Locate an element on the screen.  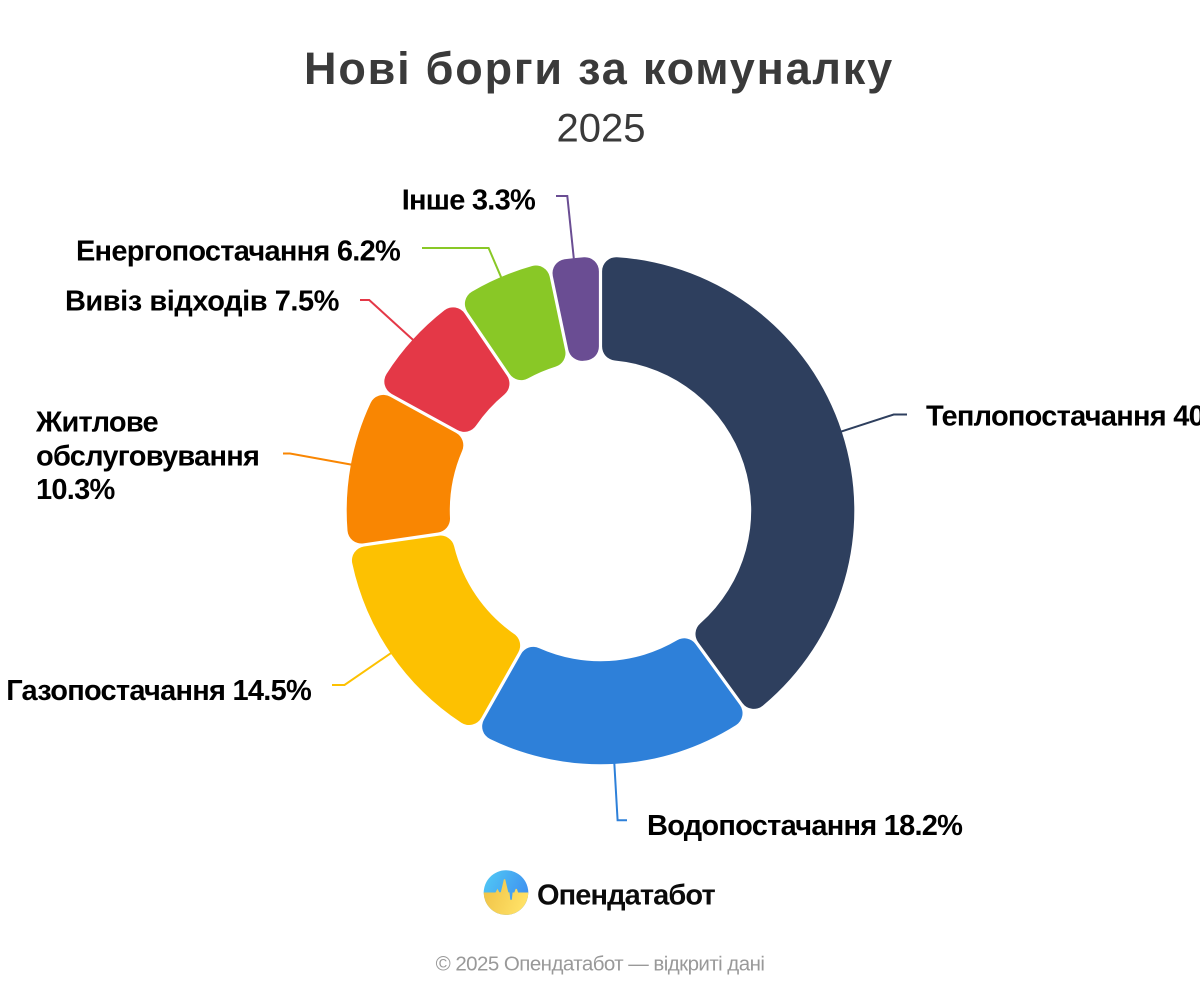
svg-text: 2025 is located at coordinates (601, 129).